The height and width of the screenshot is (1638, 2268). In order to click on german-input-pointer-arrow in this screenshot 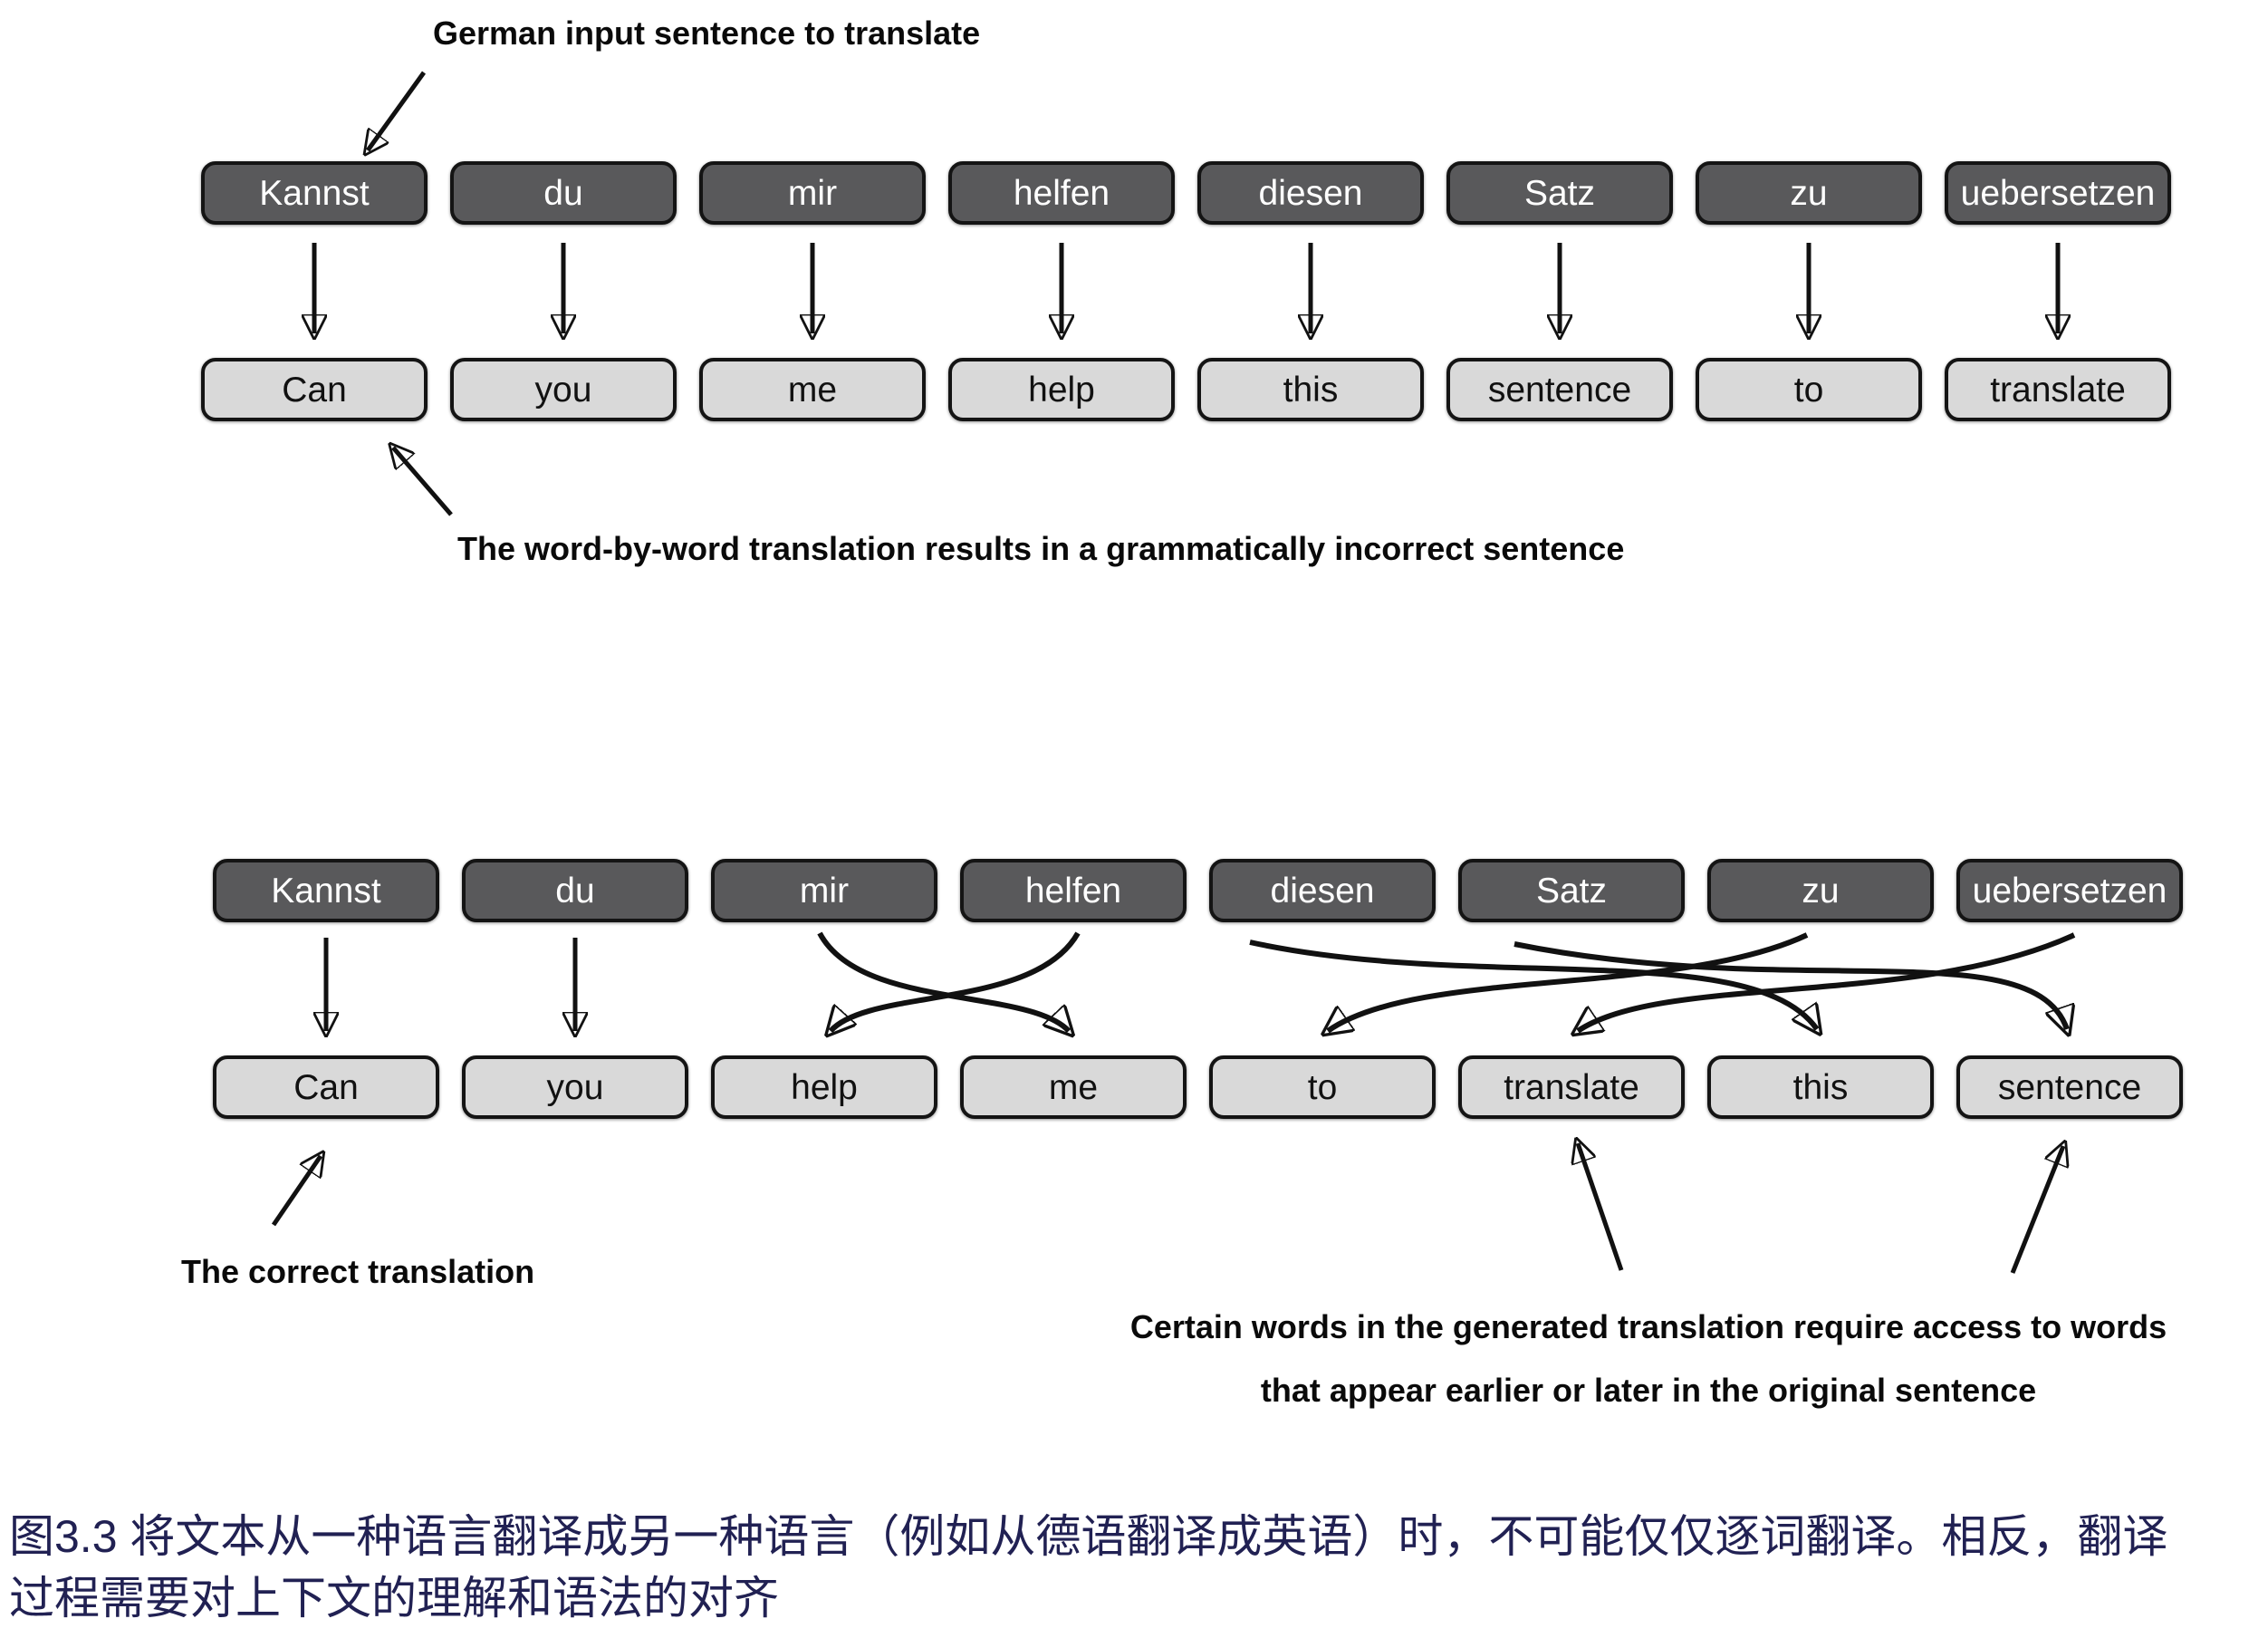, I will do `click(398, 111)`.